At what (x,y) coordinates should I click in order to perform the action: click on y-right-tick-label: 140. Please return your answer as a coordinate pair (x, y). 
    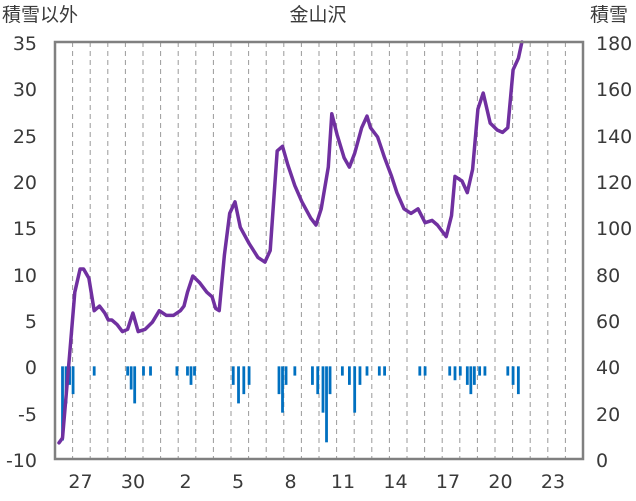
    Looking at the image, I should click on (614, 137).